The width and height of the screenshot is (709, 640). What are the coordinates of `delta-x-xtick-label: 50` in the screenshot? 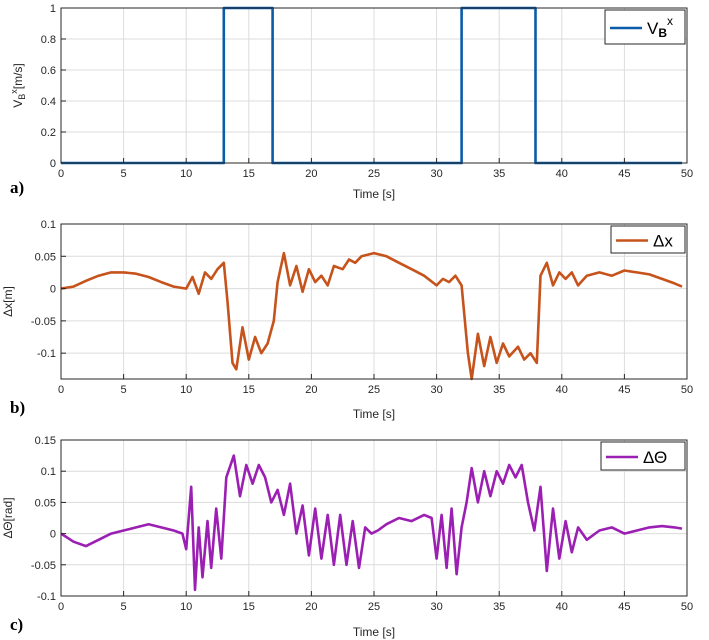 It's located at (687, 390).